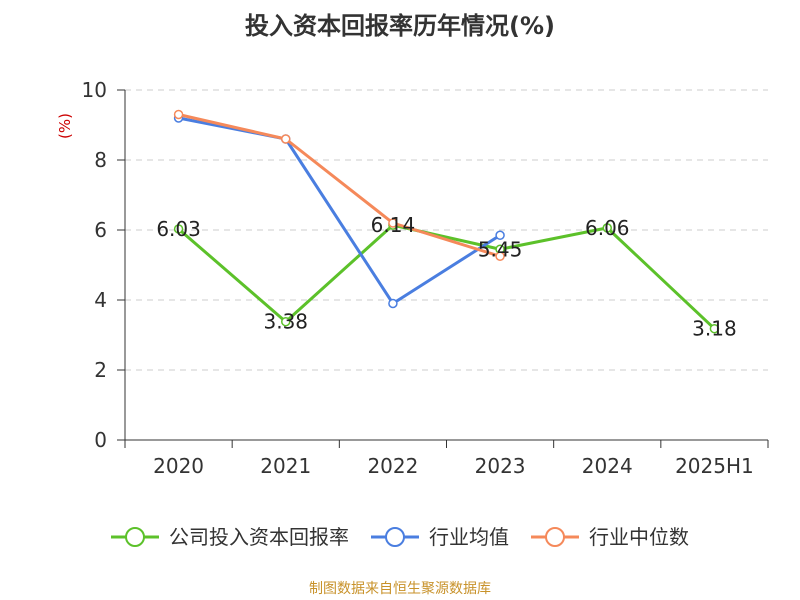 The height and width of the screenshot is (600, 800). What do you see at coordinates (103, 265) in the screenshot?
I see `y-tick-layer: 0 2 4 6 8 10` at bounding box center [103, 265].